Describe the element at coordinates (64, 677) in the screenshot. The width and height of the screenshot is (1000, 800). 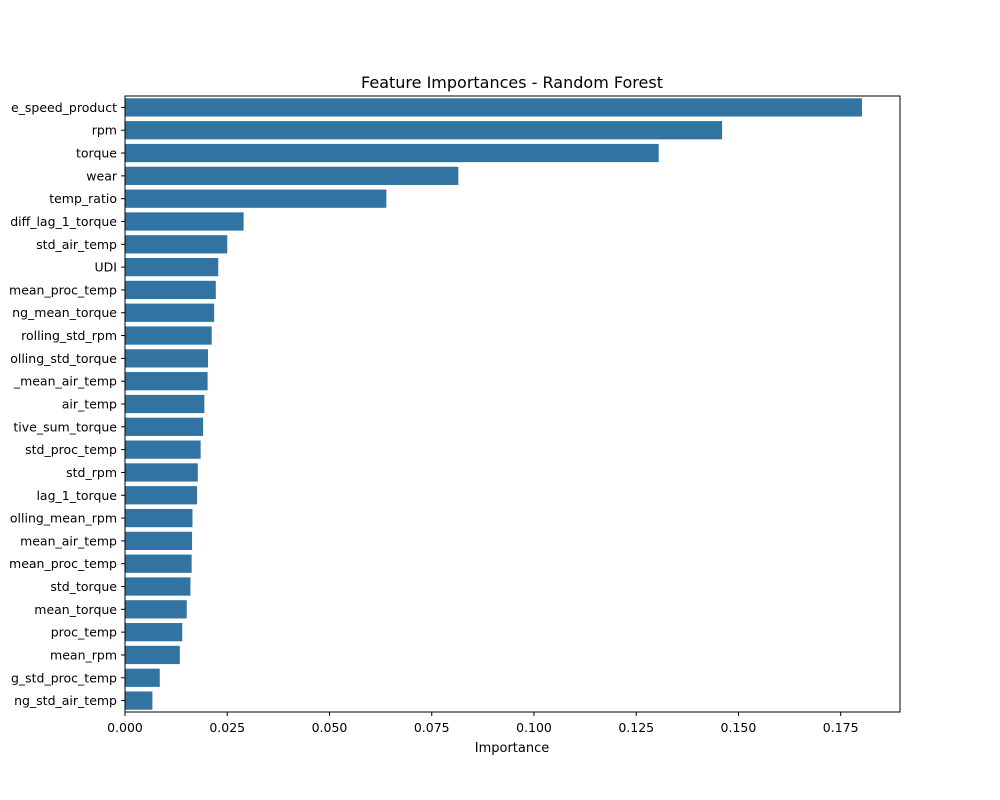
I see `y-tick-label: g_std_proc_temp` at that location.